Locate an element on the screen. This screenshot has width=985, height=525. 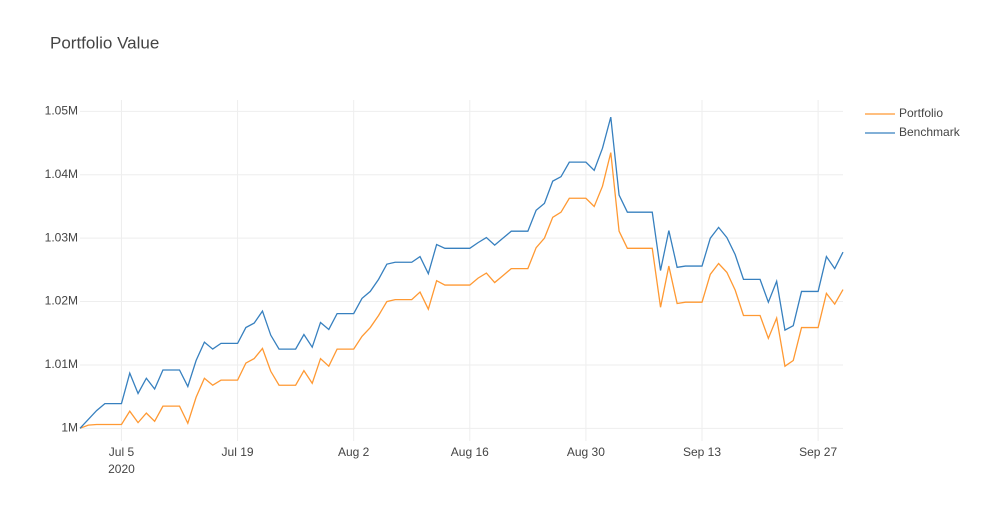
x-tick-label: Jul 5 is located at coordinates (122, 452).